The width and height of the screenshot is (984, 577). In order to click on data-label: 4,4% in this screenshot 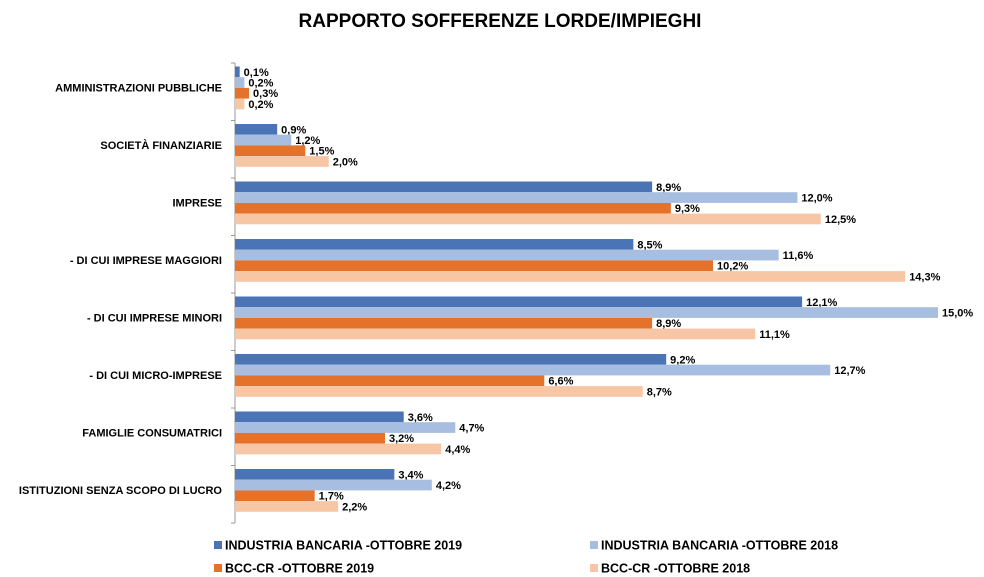, I will do `click(457, 450)`.